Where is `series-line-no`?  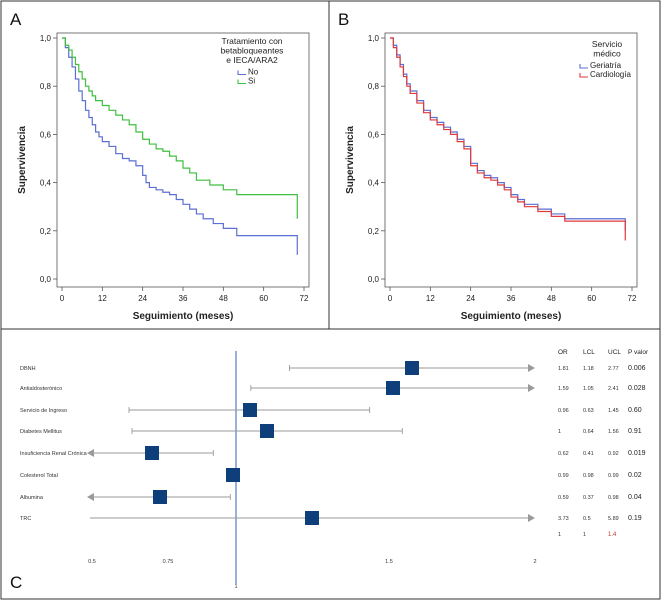 series-line-no is located at coordinates (180, 146).